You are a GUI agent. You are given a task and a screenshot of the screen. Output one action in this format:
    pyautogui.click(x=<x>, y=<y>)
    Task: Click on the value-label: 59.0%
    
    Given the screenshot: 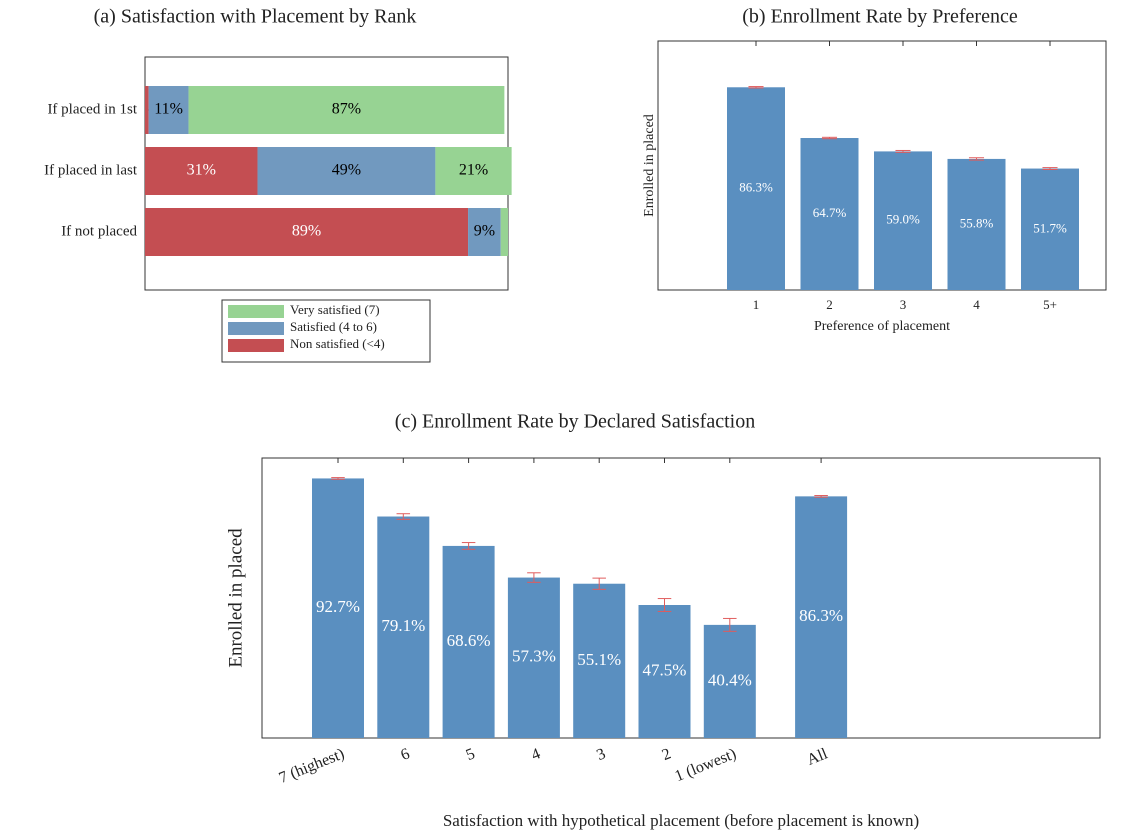 What is the action you would take?
    pyautogui.click(x=903, y=219)
    